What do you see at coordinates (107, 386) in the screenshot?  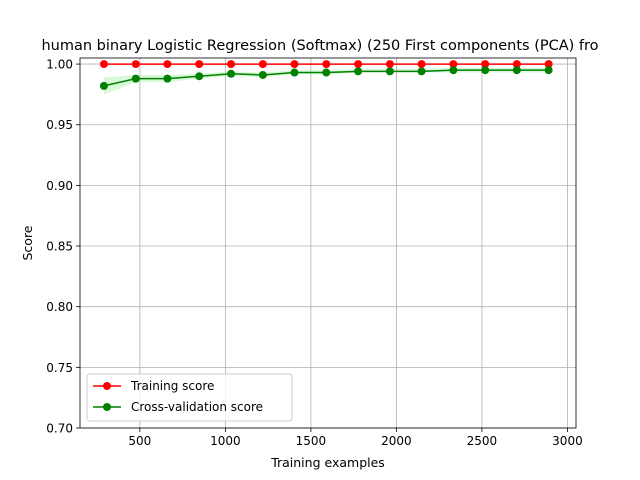 I see `legend-marker-training` at bounding box center [107, 386].